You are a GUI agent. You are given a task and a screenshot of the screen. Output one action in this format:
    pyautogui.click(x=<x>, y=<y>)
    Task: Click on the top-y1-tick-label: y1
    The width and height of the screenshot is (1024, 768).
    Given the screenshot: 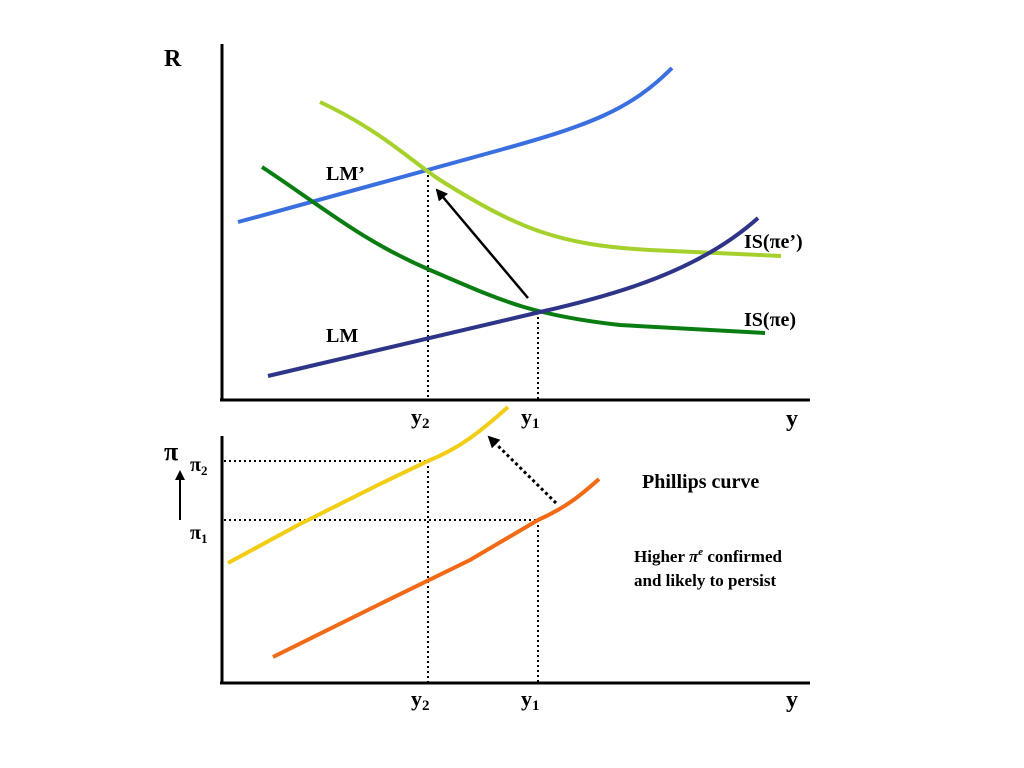 What is the action you would take?
    pyautogui.click(x=530, y=418)
    